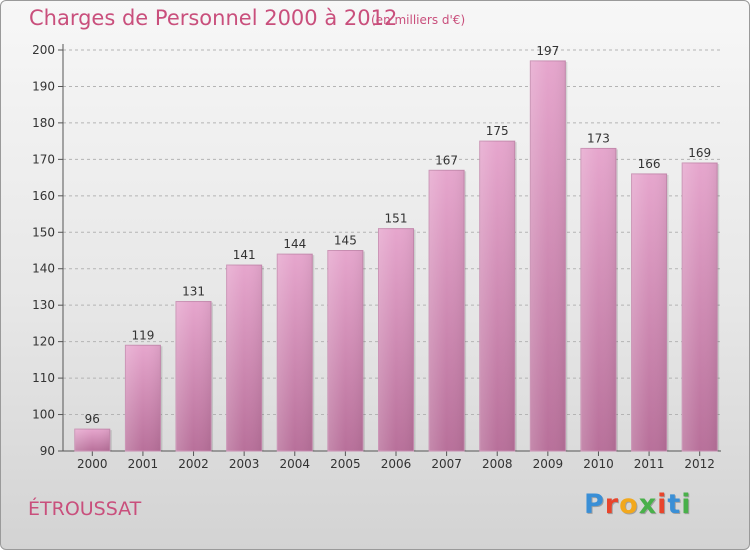 This screenshot has width=750, height=550. I want to click on x-tick-label: 2005, so click(345, 464).